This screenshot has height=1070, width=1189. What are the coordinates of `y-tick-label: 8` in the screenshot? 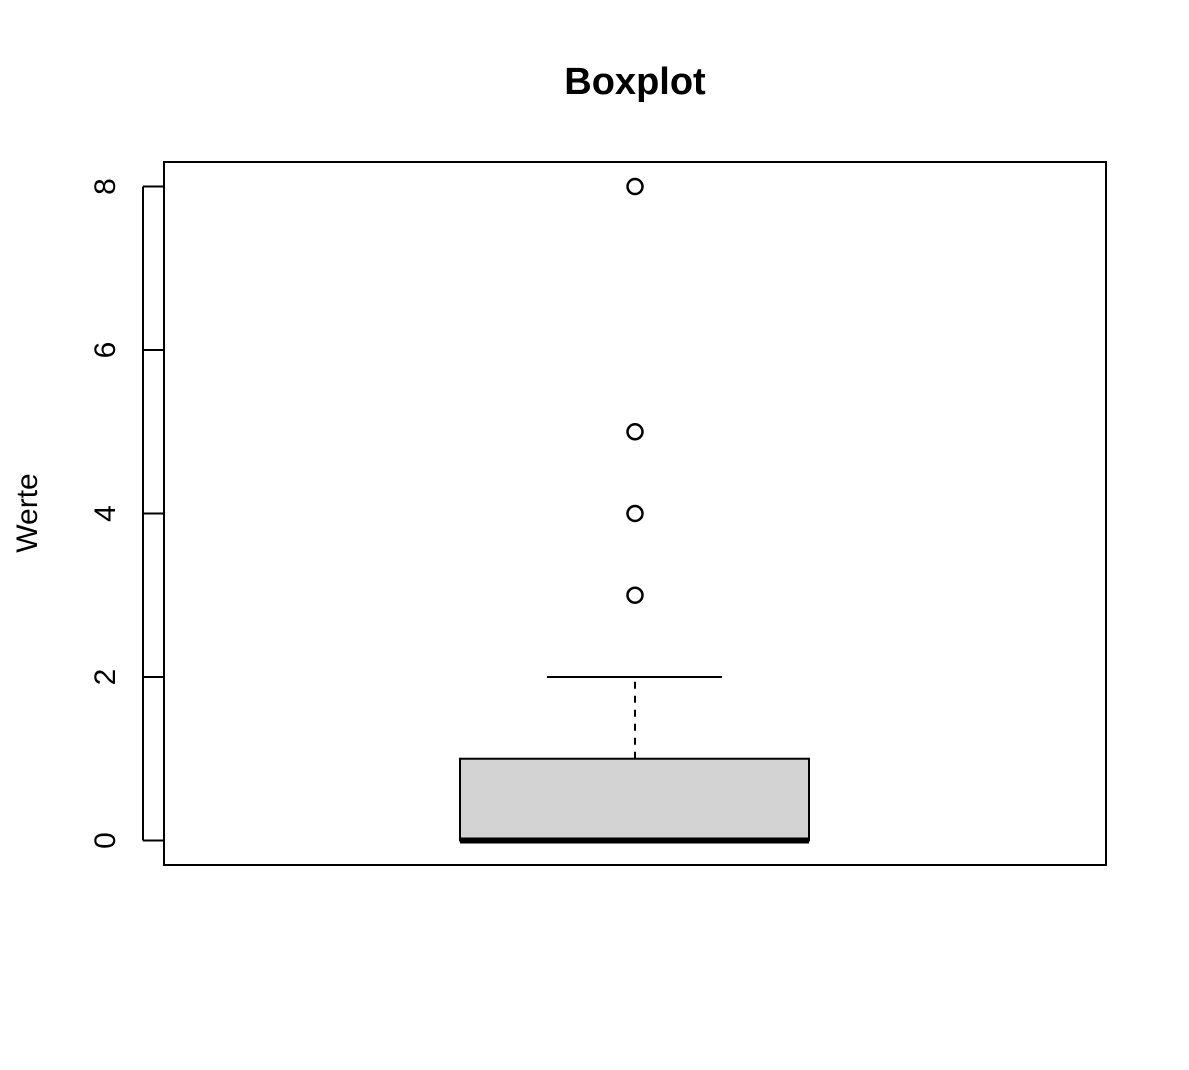 It's located at (105, 186).